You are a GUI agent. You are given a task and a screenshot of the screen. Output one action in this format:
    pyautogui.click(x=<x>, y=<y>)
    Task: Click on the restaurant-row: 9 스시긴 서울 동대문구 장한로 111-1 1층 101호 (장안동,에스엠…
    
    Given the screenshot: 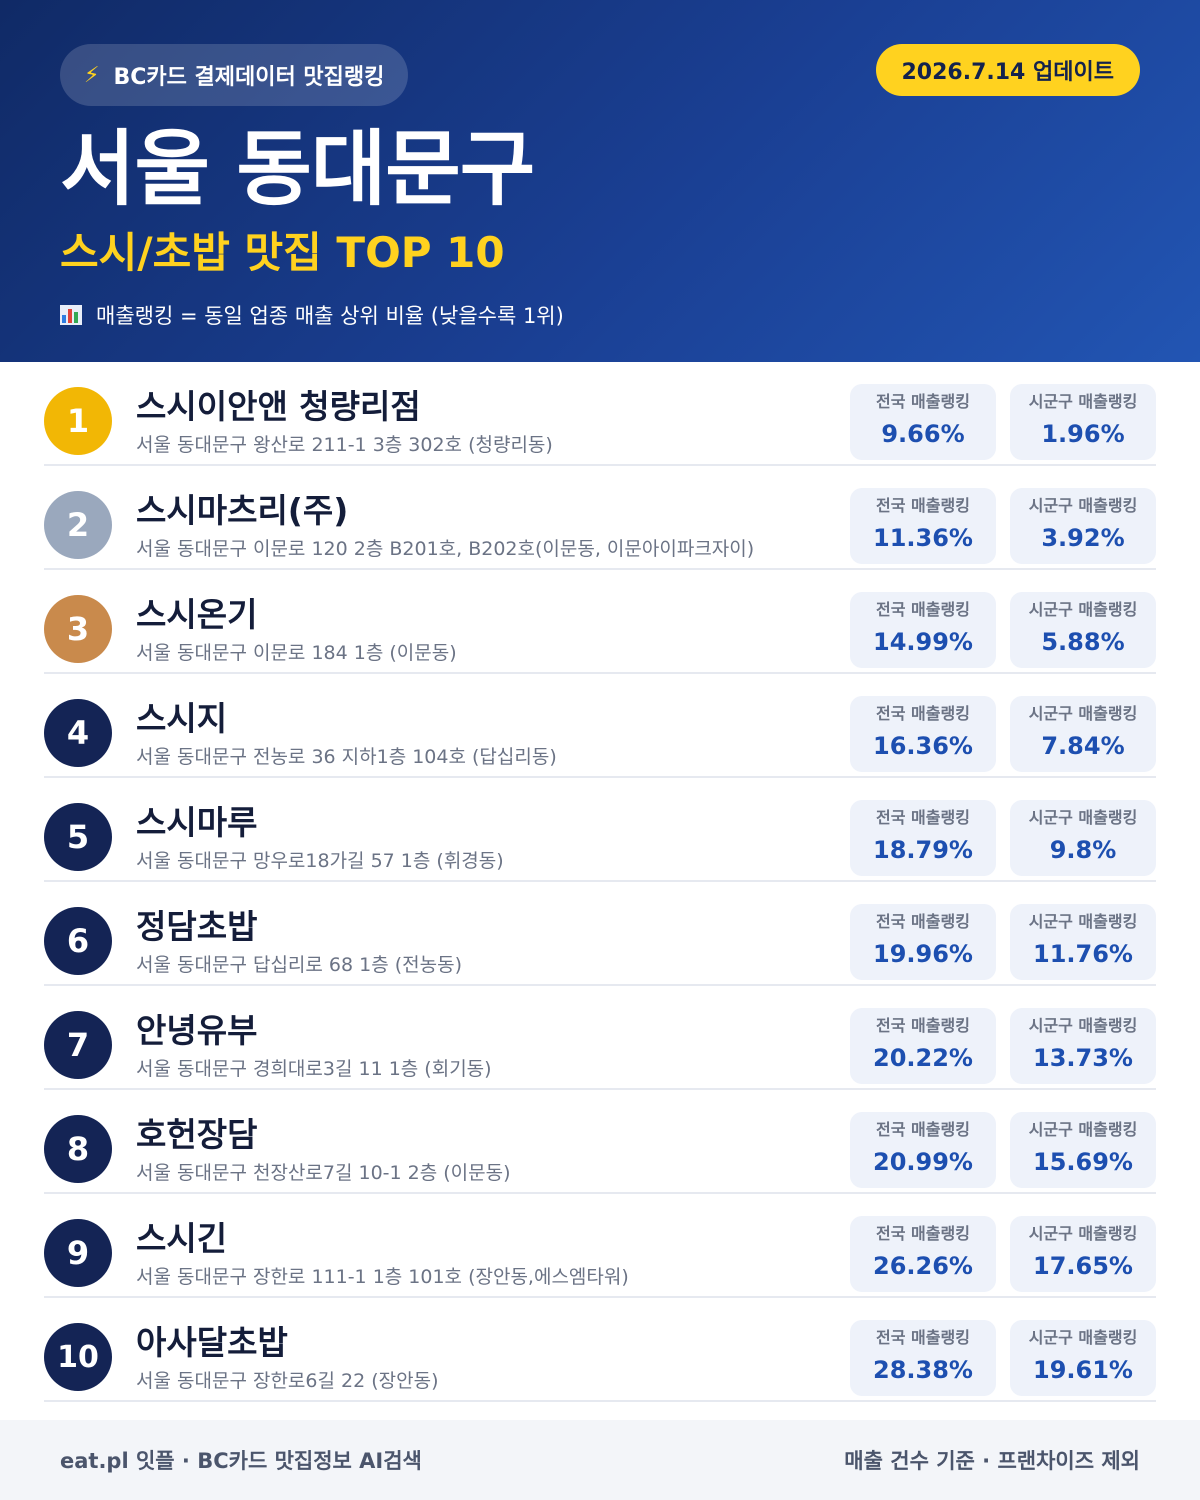 What is the action you would take?
    pyautogui.click(x=600, y=1246)
    